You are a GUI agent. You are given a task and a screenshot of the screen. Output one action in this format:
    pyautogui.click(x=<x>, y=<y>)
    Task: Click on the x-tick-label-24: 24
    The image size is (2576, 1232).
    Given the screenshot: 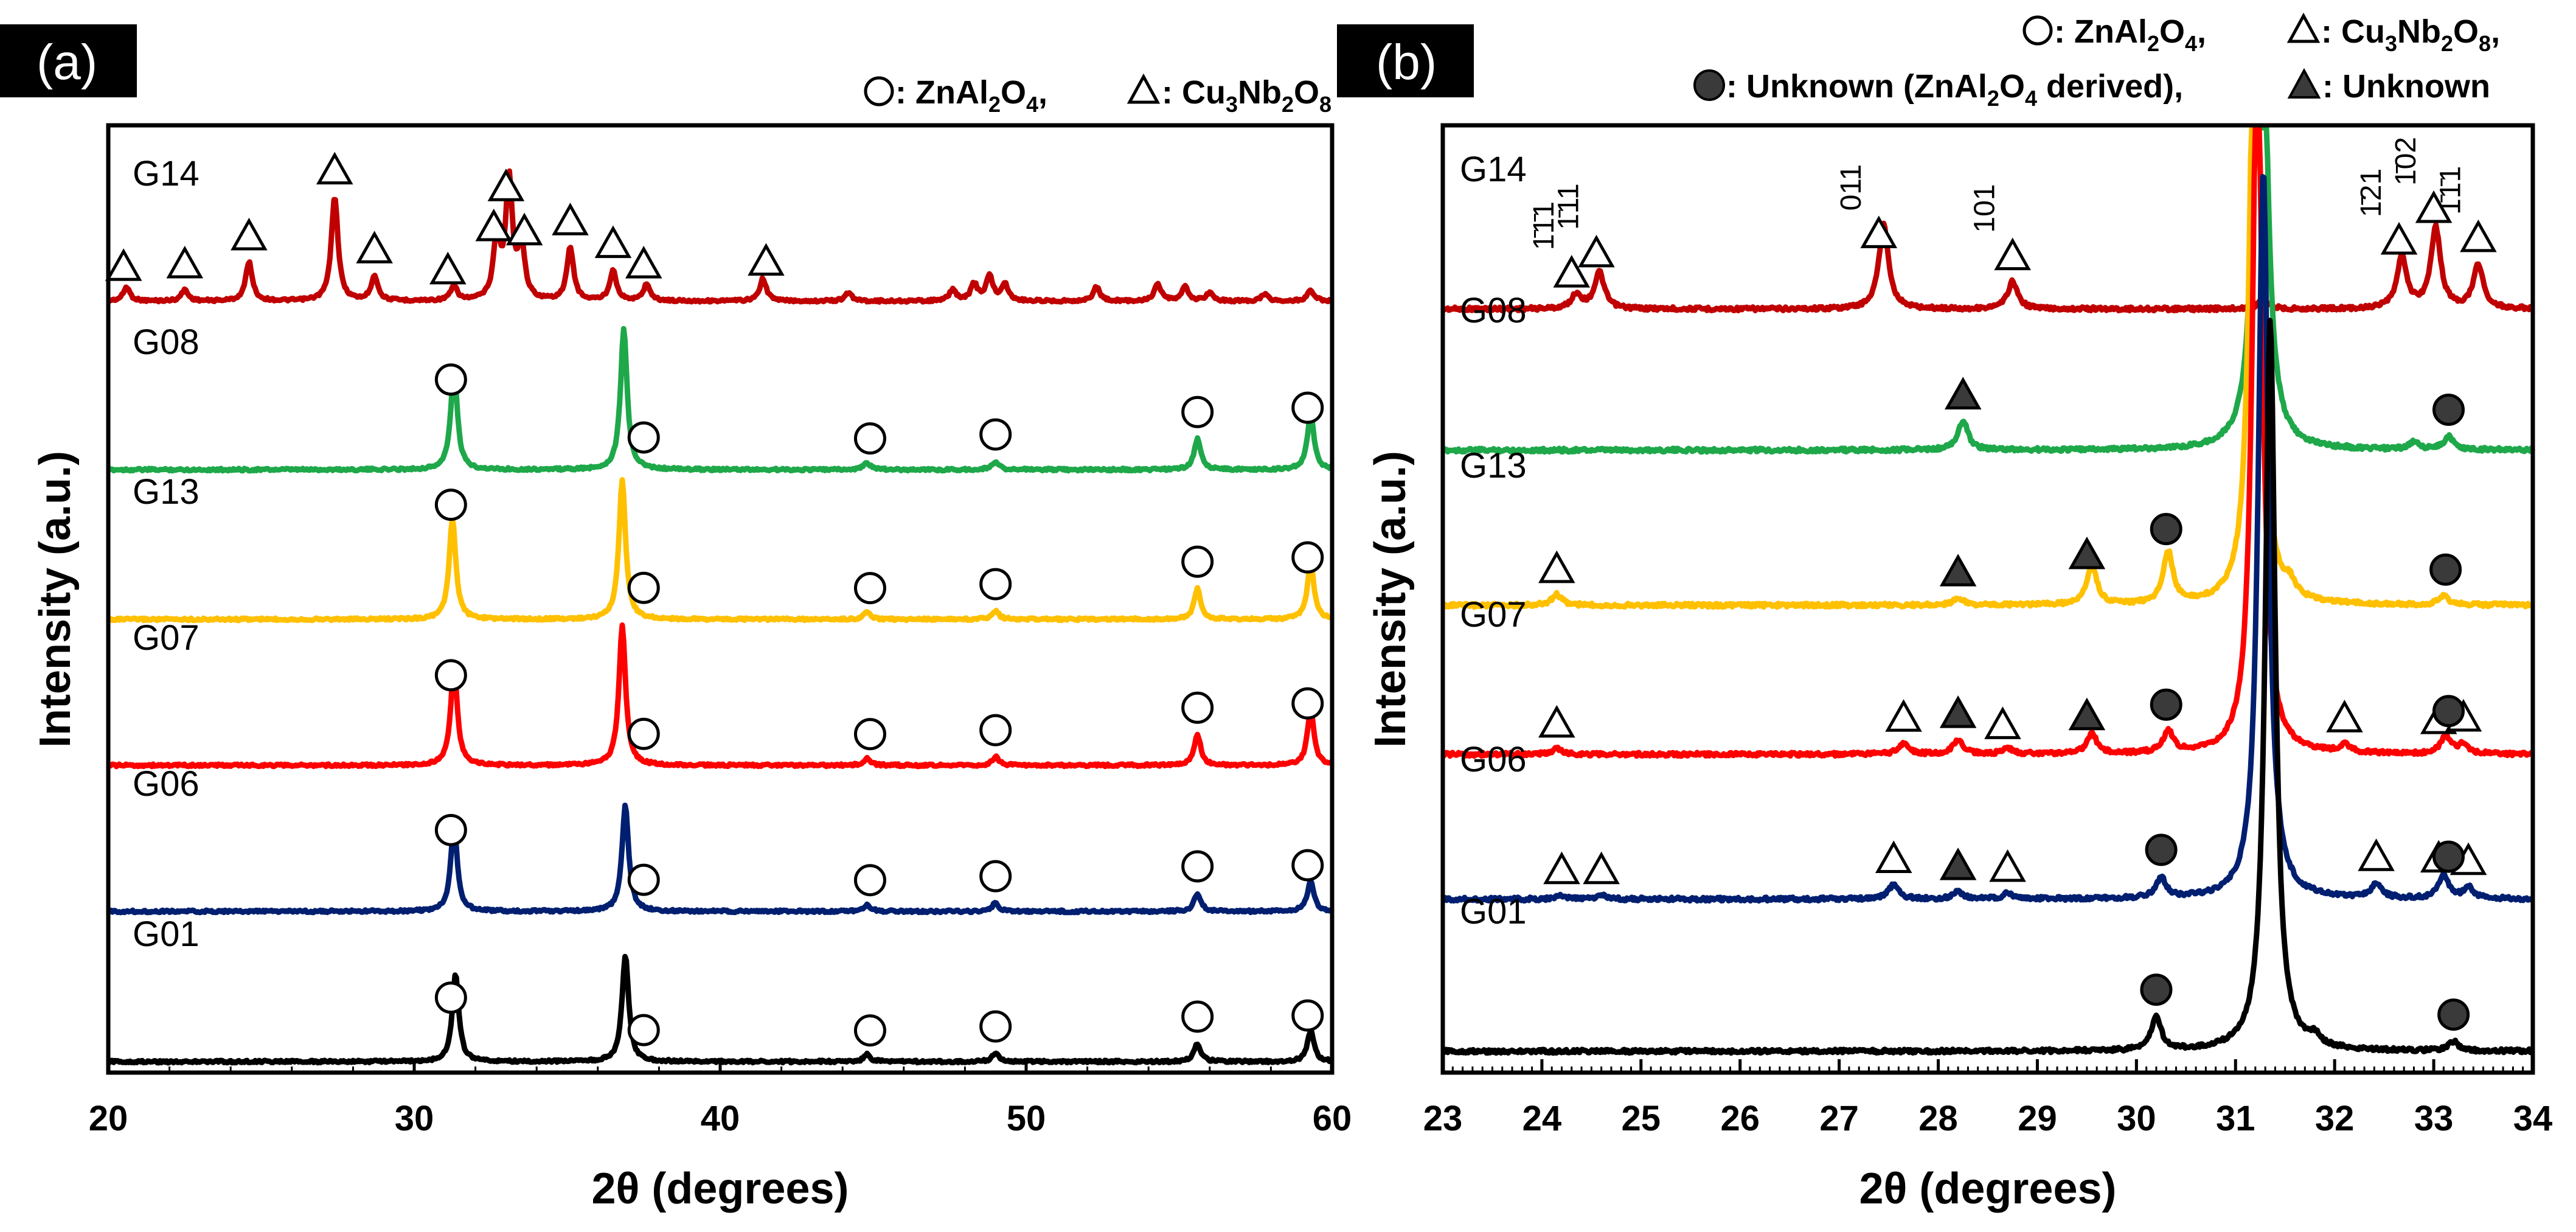 What is the action you would take?
    pyautogui.click(x=1542, y=1118)
    